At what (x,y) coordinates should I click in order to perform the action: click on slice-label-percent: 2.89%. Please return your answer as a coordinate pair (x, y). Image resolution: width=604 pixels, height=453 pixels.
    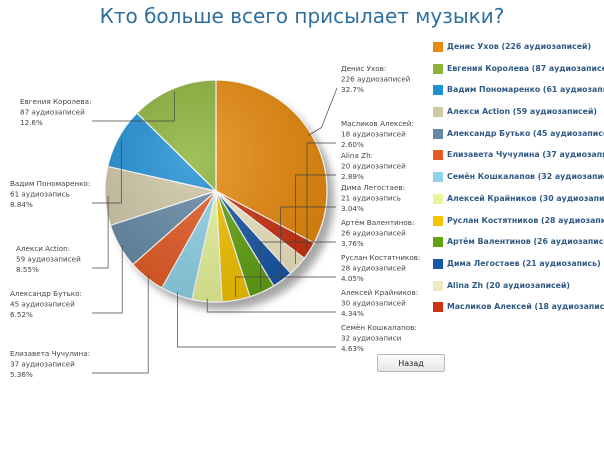
    Looking at the image, I should click on (352, 176).